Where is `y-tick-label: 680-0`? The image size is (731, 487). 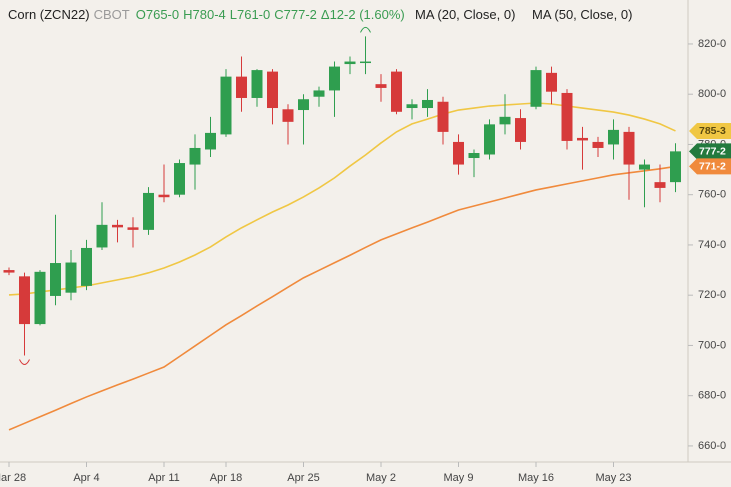
y-tick-label: 680-0 is located at coordinates (712, 396).